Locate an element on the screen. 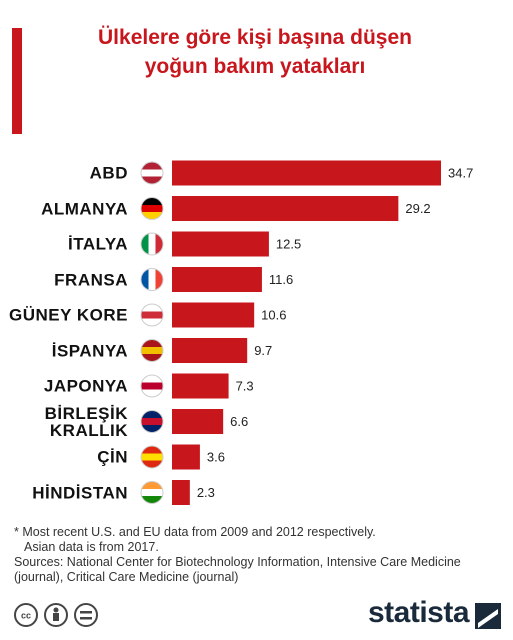  value-label: 10.6 is located at coordinates (273, 314).